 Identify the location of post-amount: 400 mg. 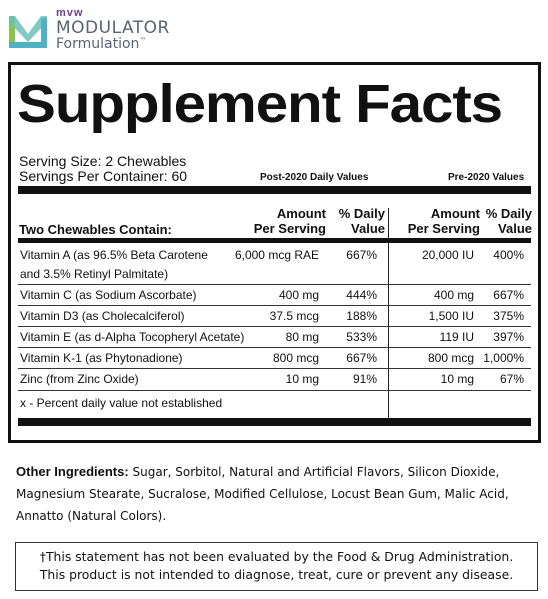
(298, 295).